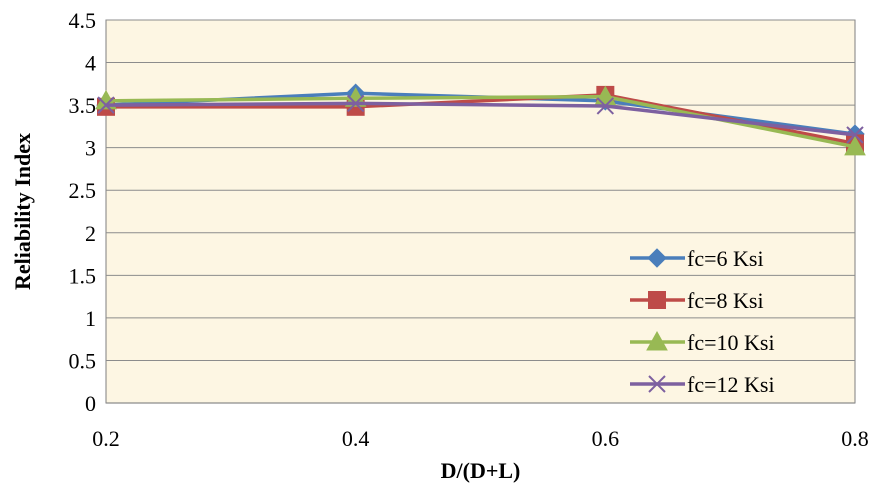 The width and height of the screenshot is (877, 490). Describe the element at coordinates (90, 233) in the screenshot. I see `y-tick-label: 2` at that location.